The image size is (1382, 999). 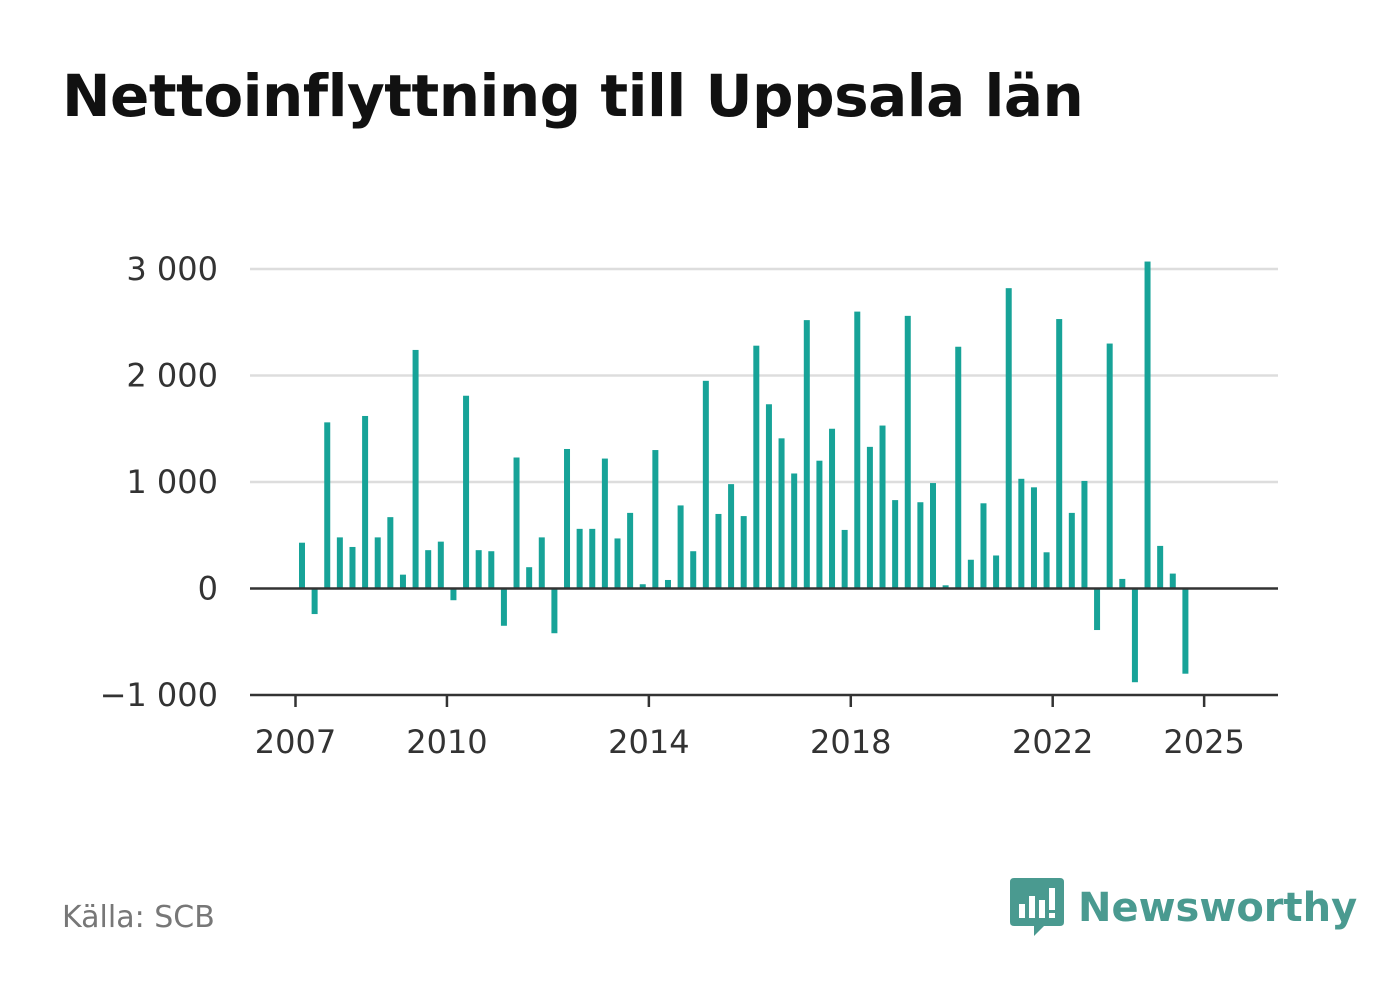 What do you see at coordinates (159, 695) in the screenshot?
I see `y-tick-label: −1 000` at bounding box center [159, 695].